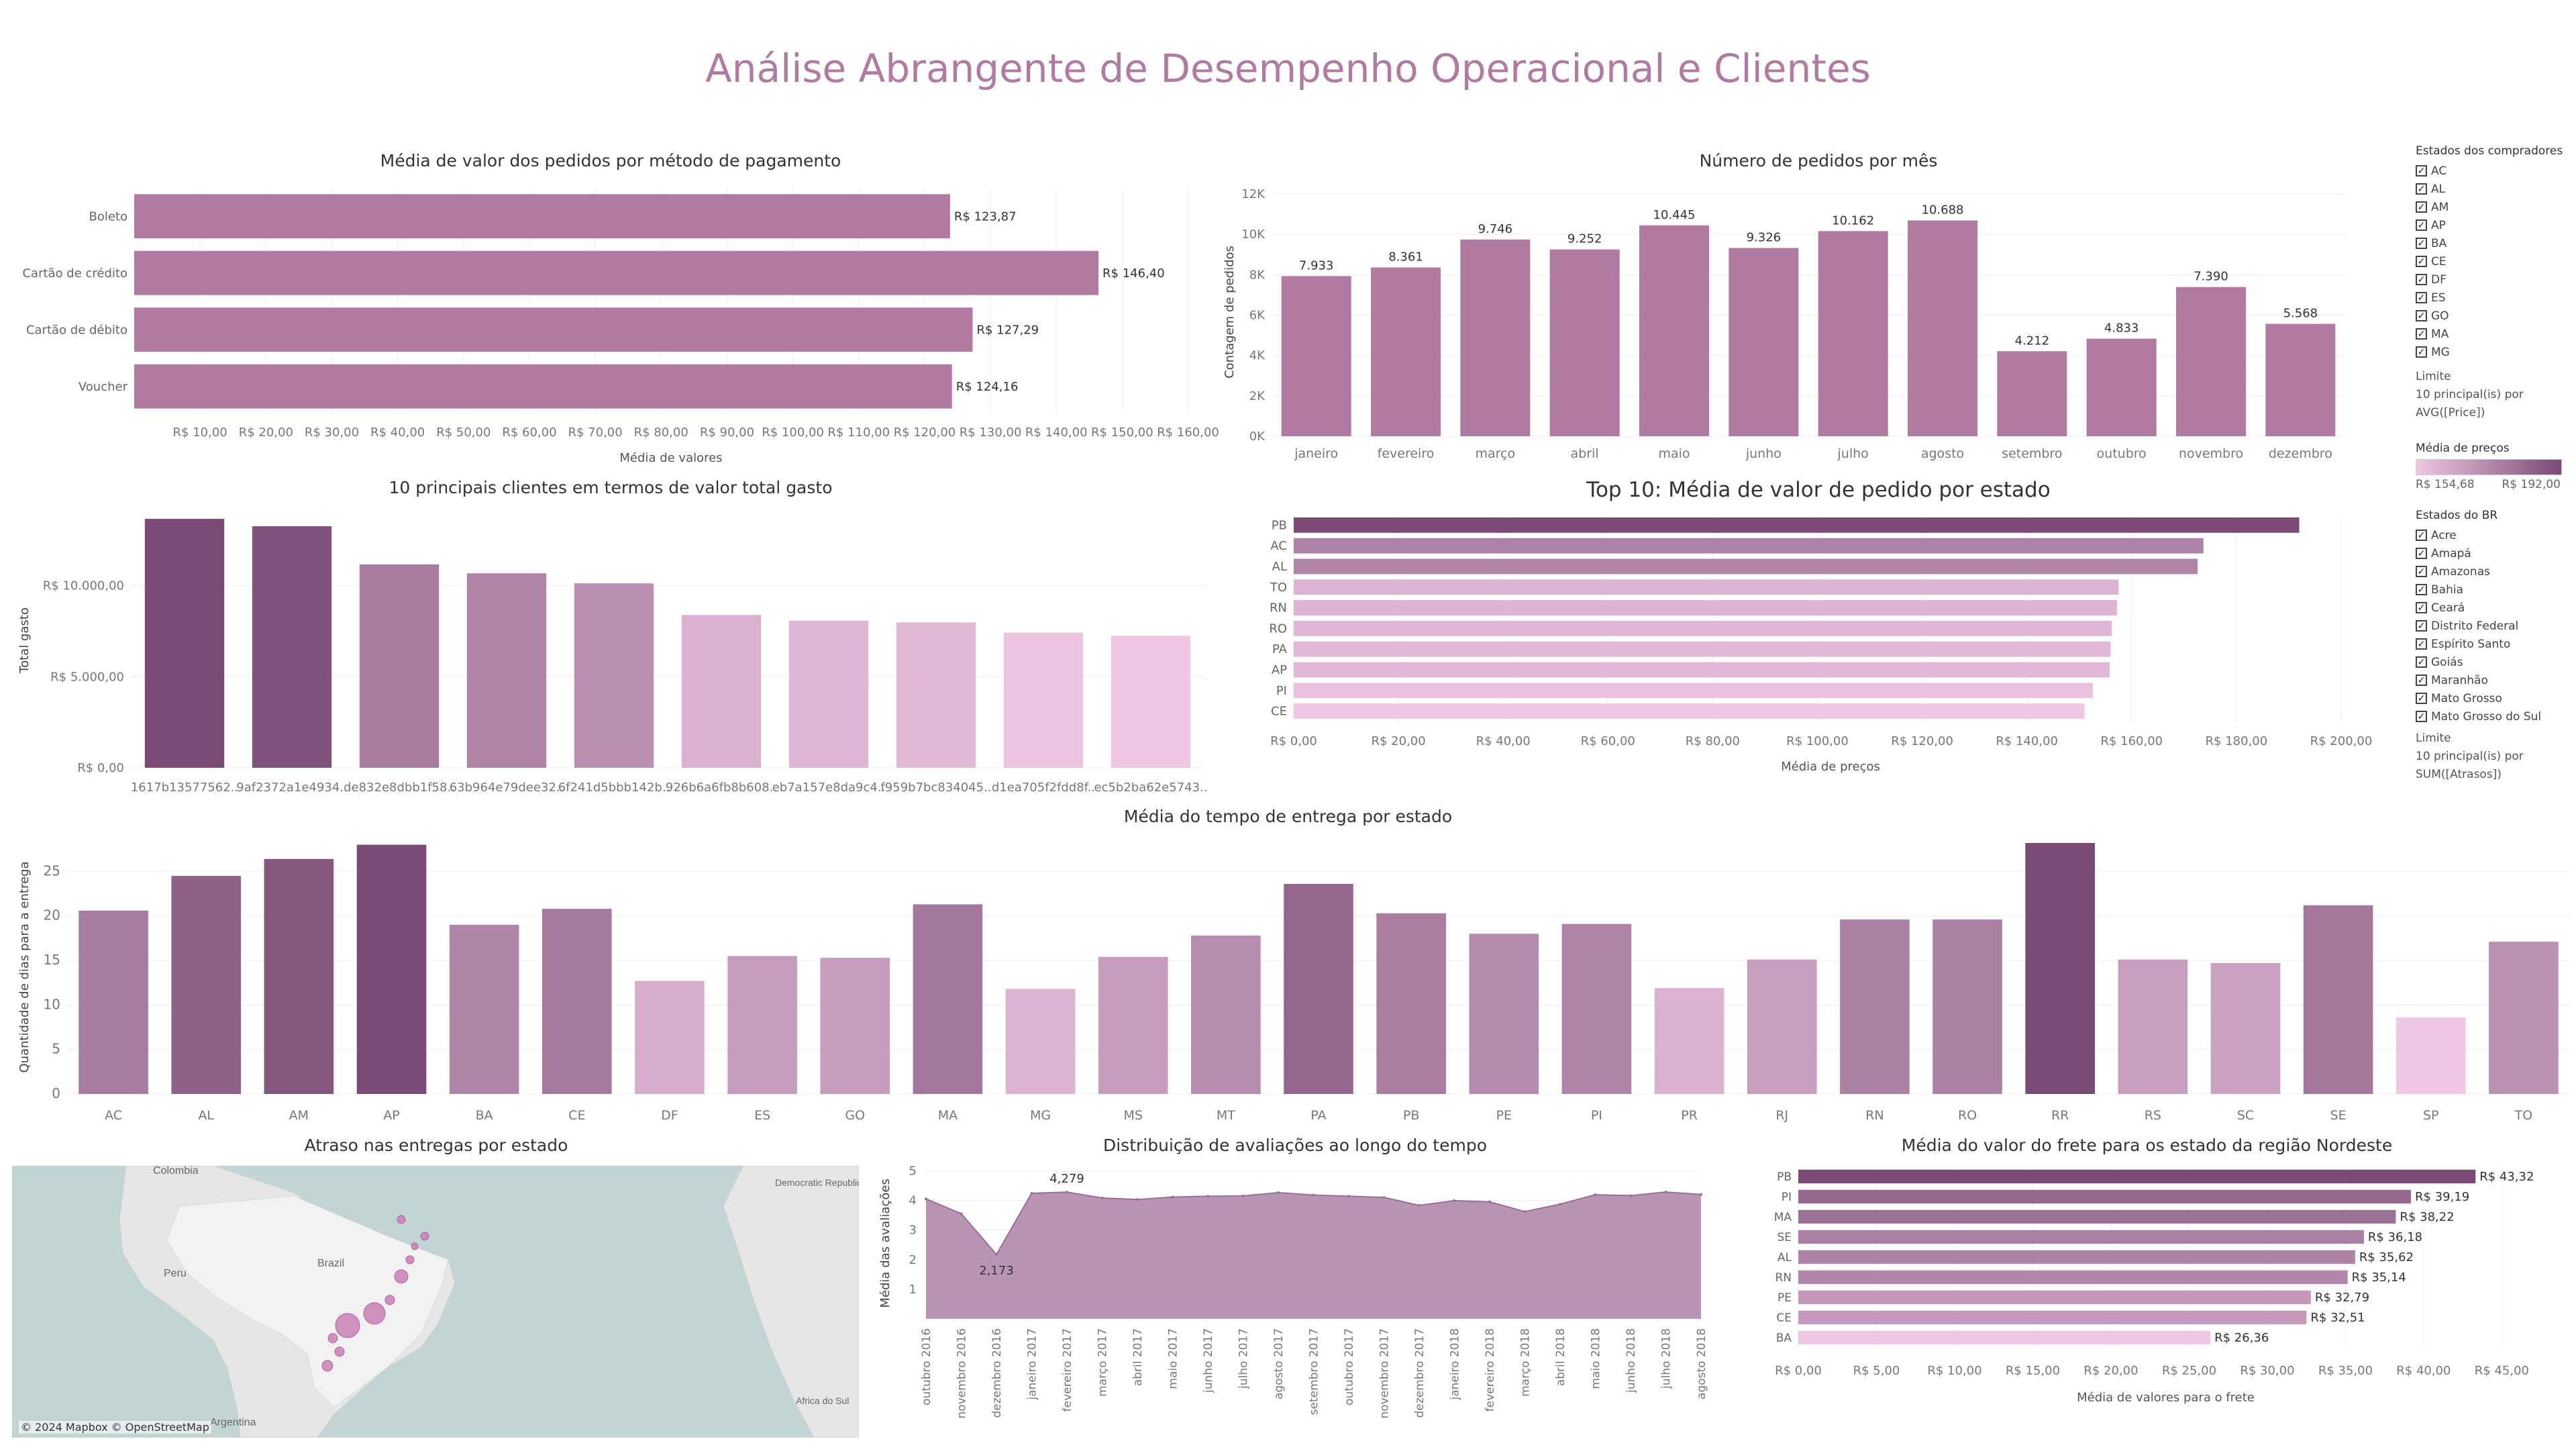 The height and width of the screenshot is (1449, 2576). I want to click on category-label: CE, so click(1279, 712).